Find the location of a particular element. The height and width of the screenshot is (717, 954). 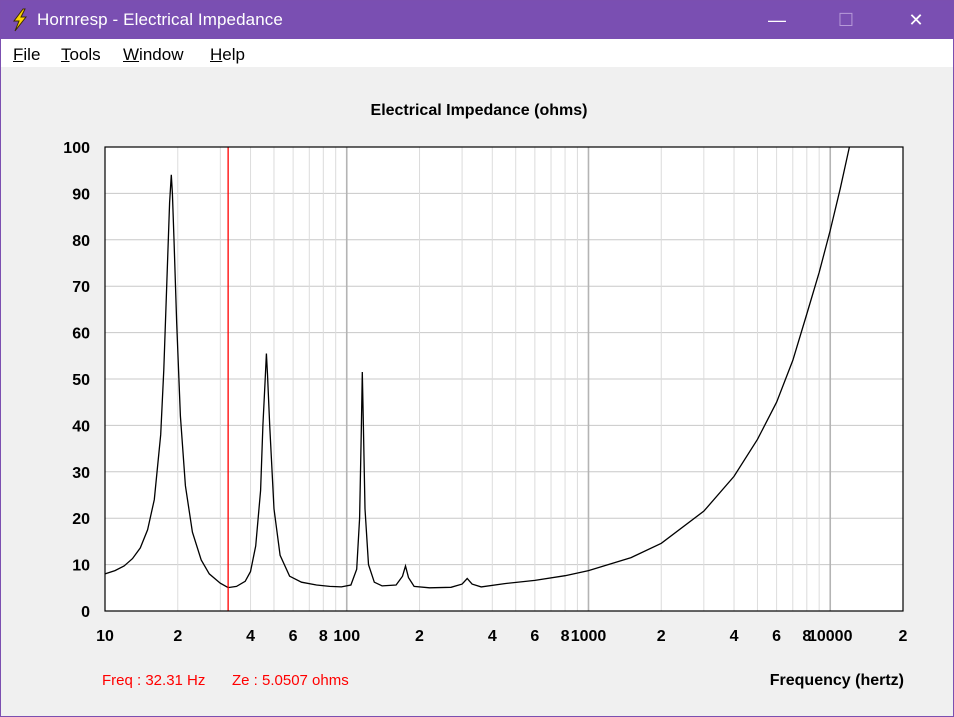

x-axis-label: Frequency (hertz) is located at coordinates (837, 680).